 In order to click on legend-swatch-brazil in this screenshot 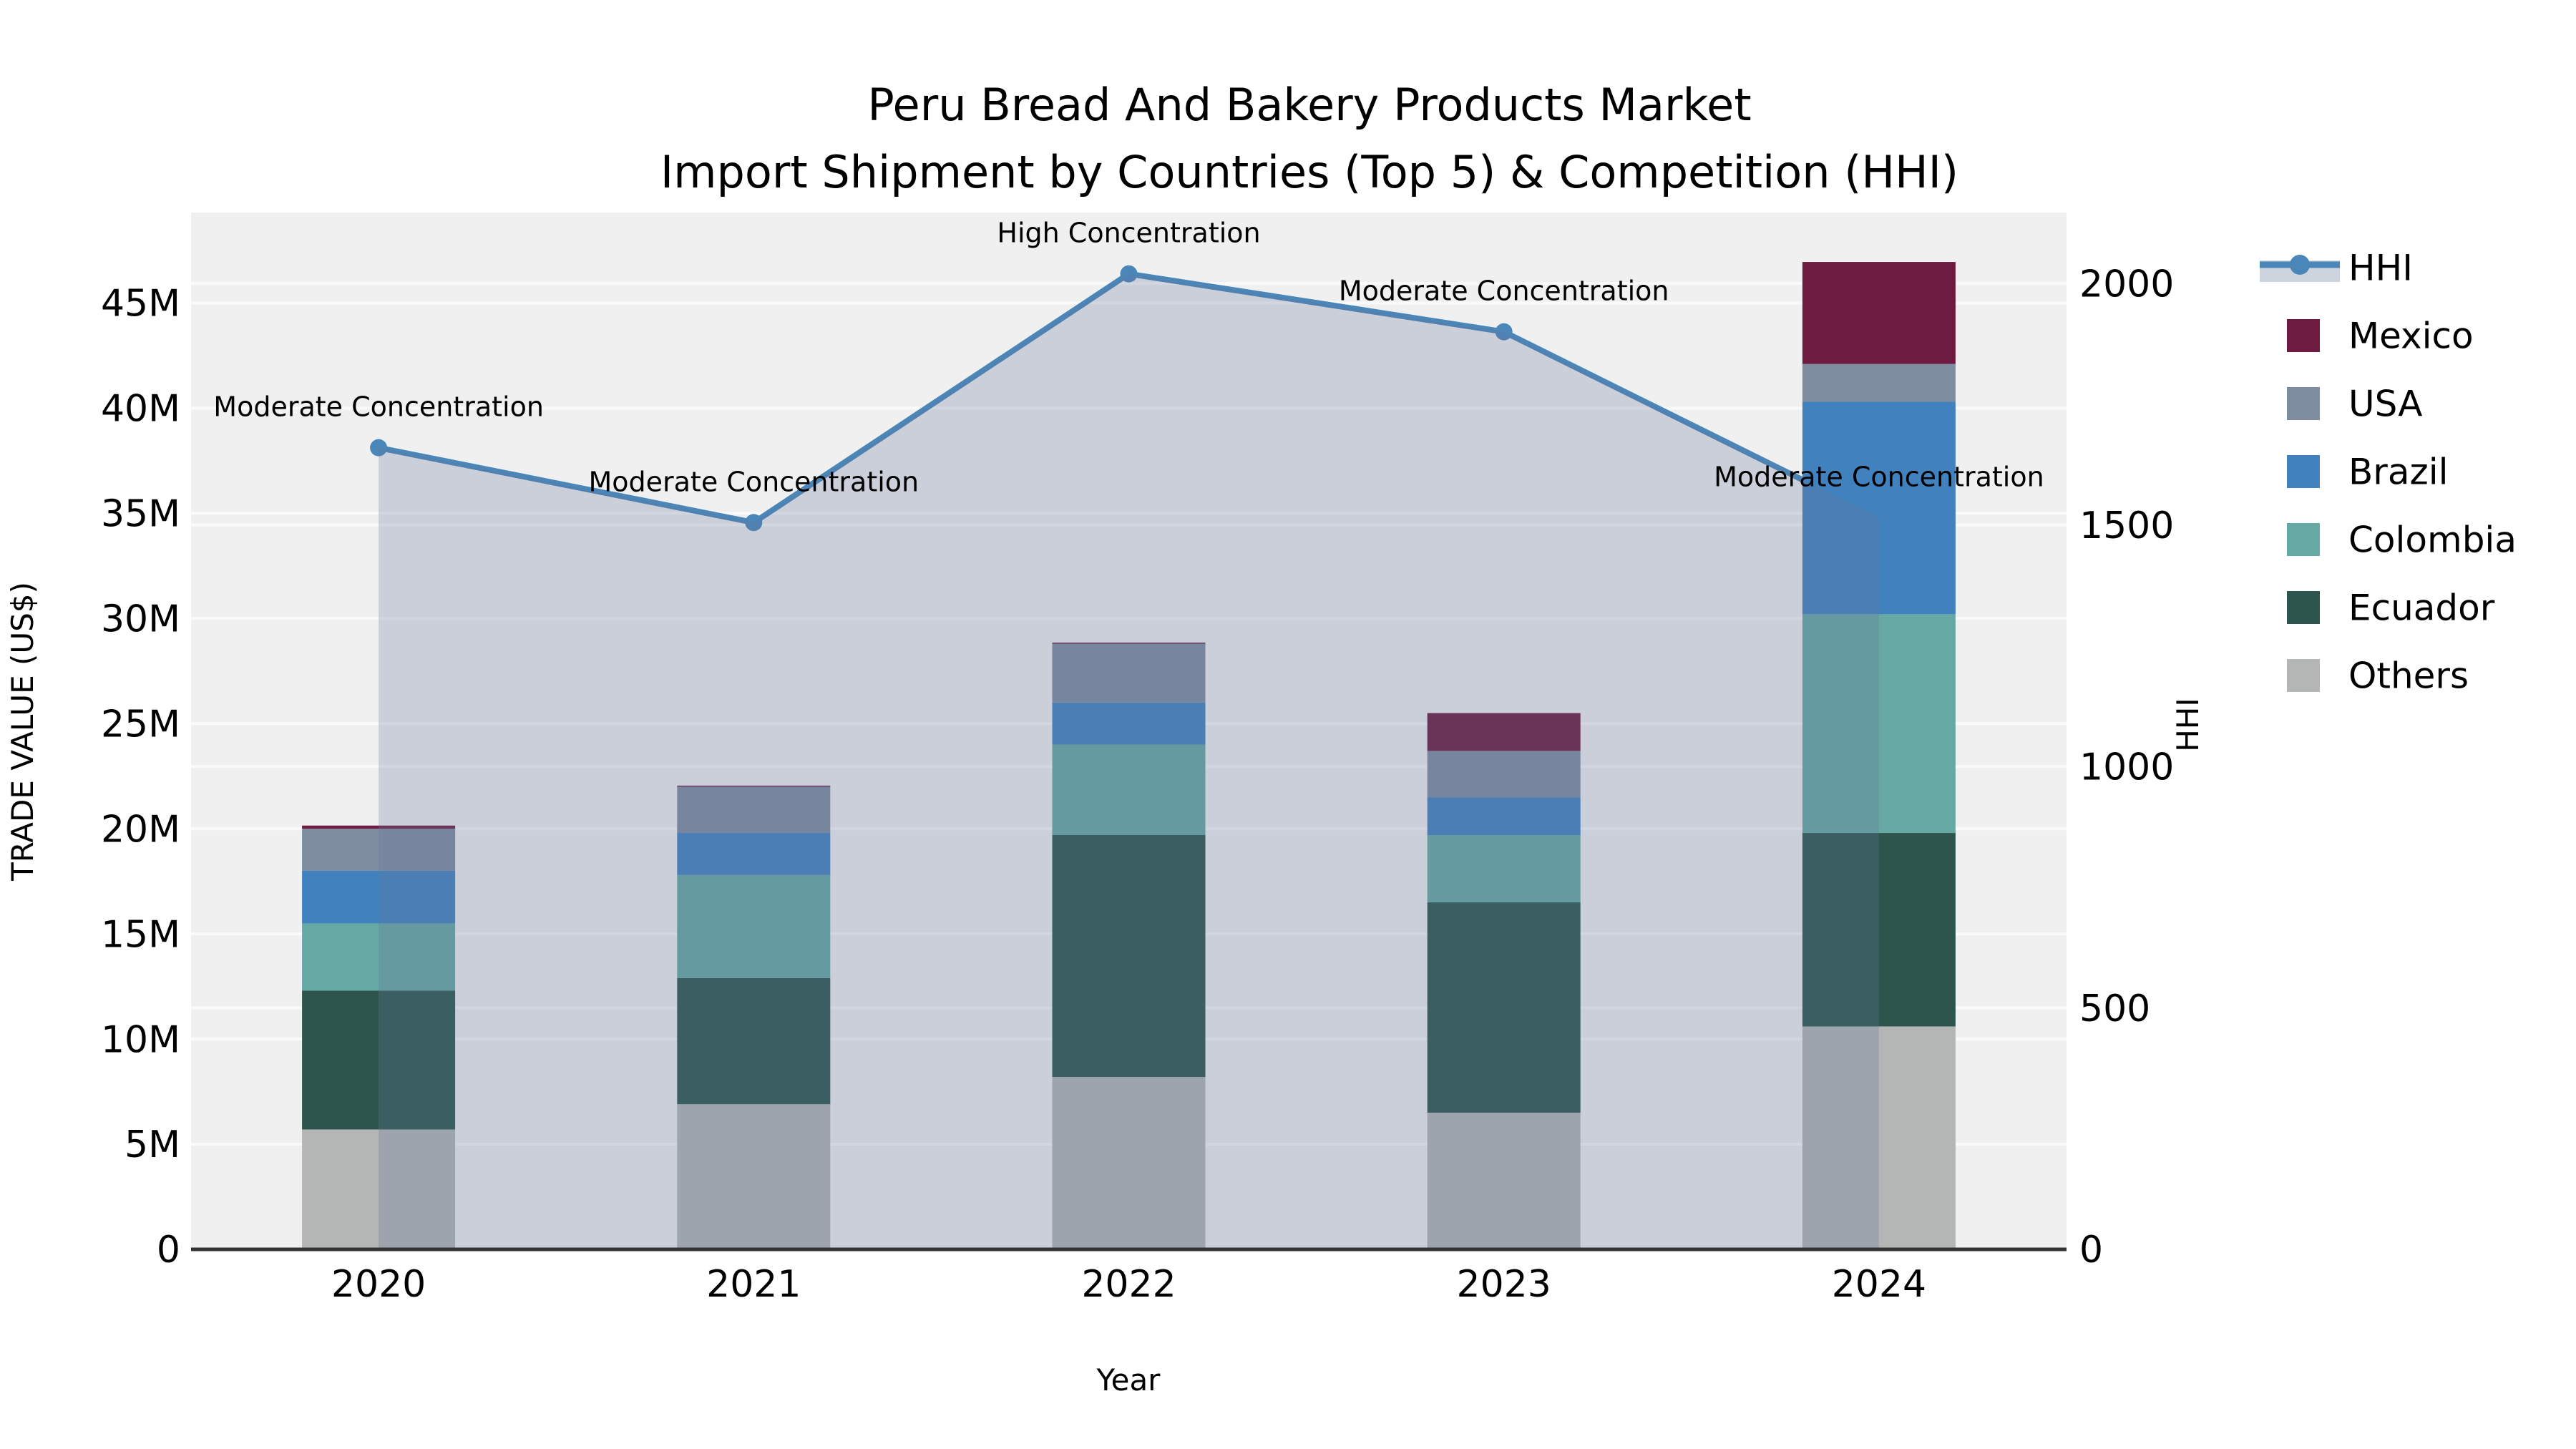, I will do `click(2303, 471)`.